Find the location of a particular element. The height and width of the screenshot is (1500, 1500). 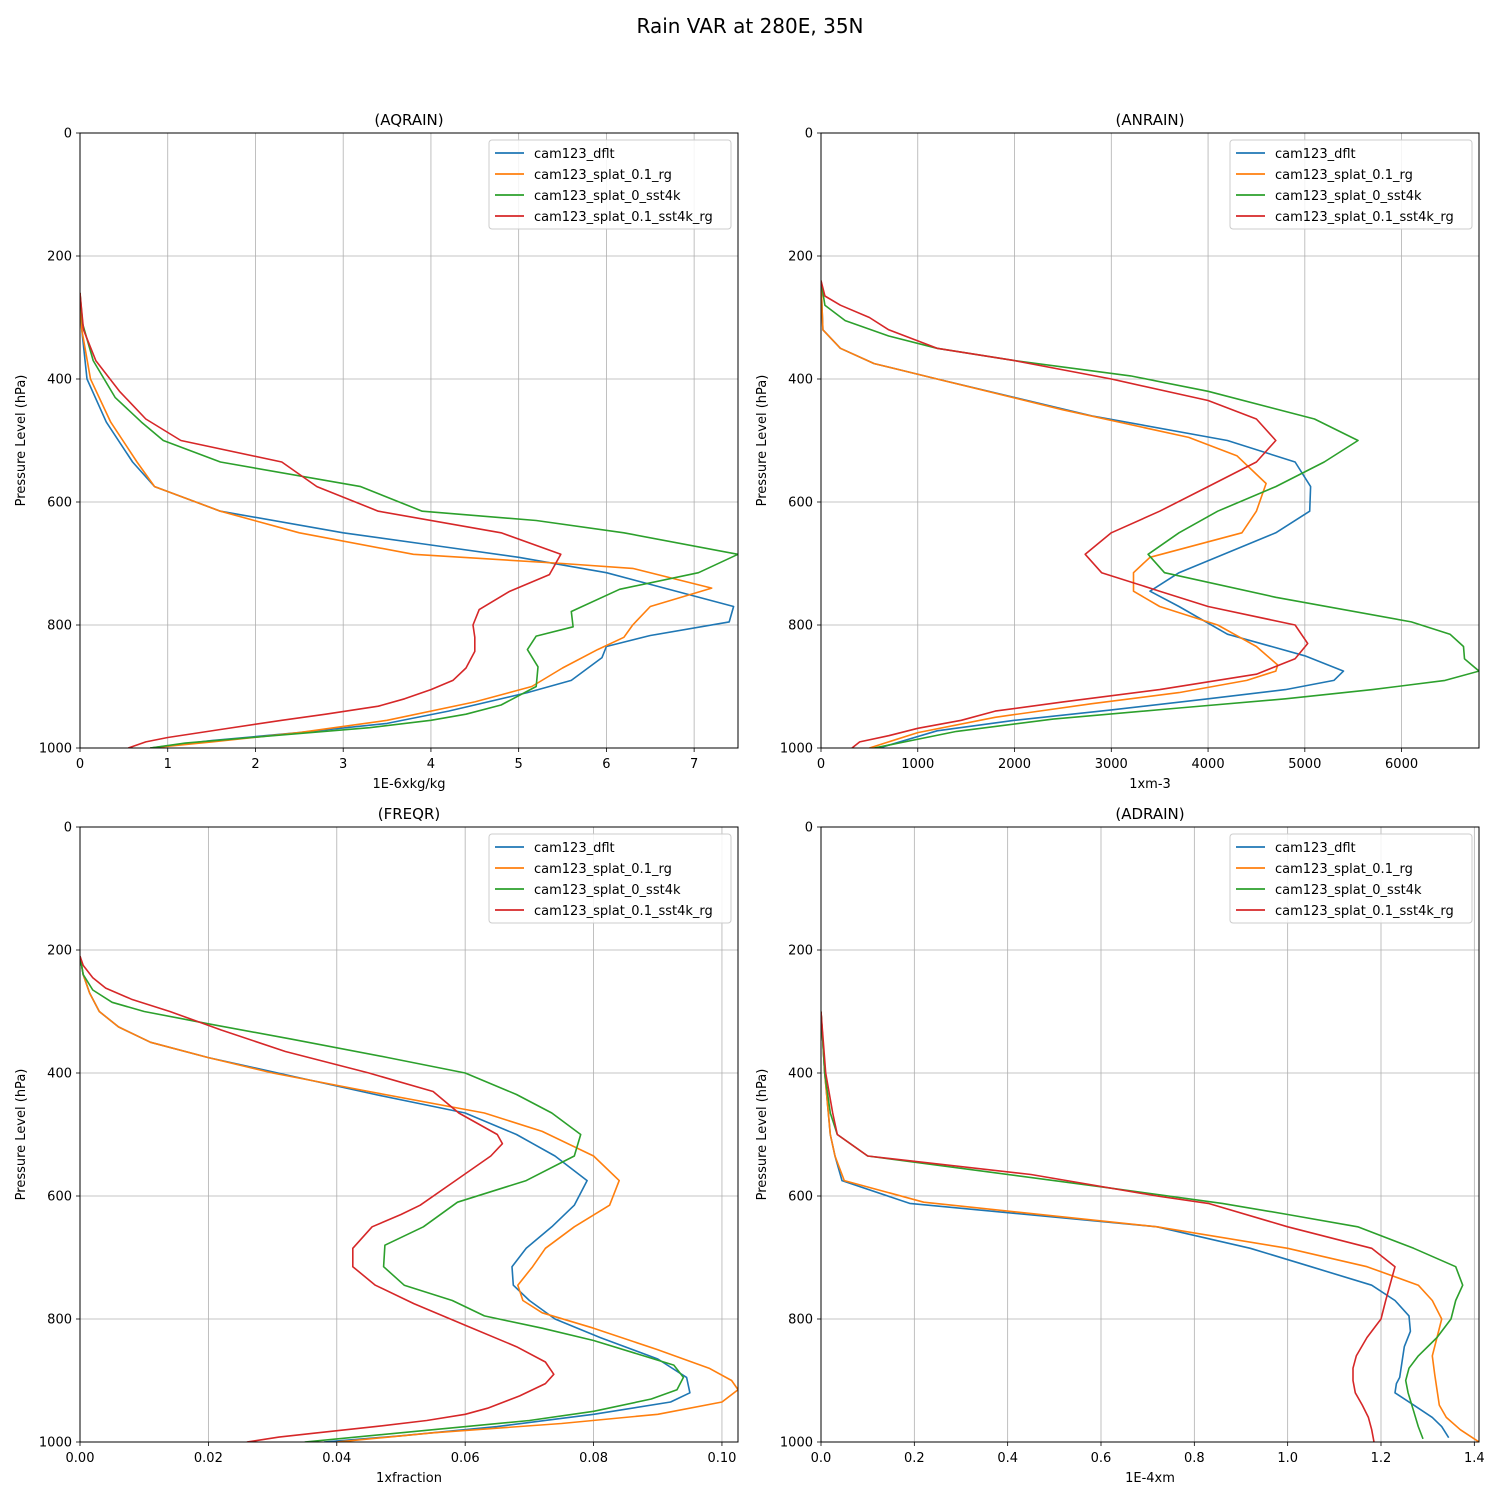

x-tick-label: 0.04 is located at coordinates (336, 1458).